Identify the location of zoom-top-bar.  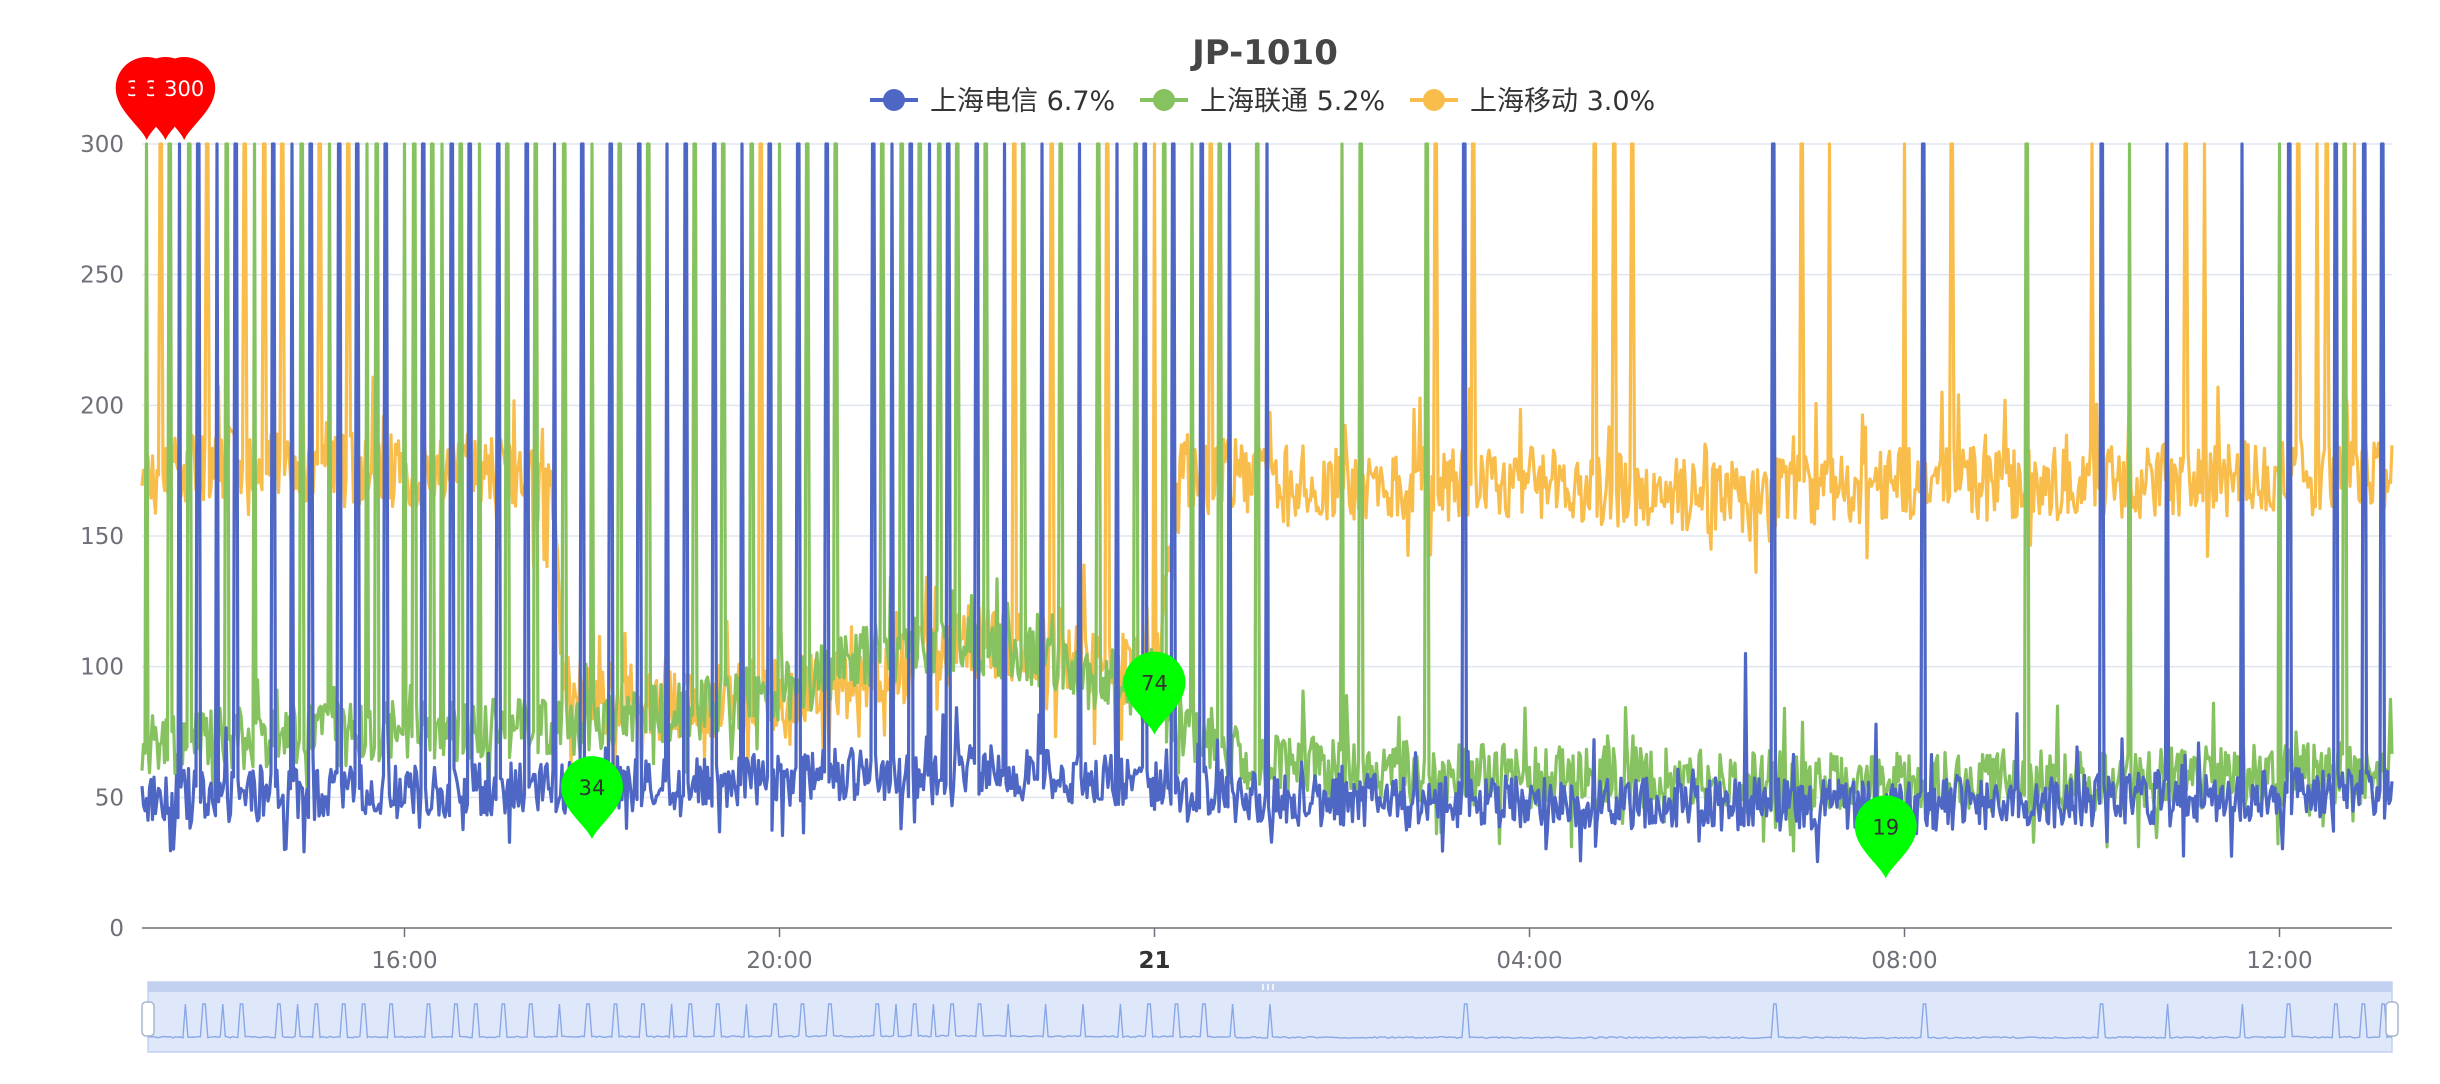
(1270, 987).